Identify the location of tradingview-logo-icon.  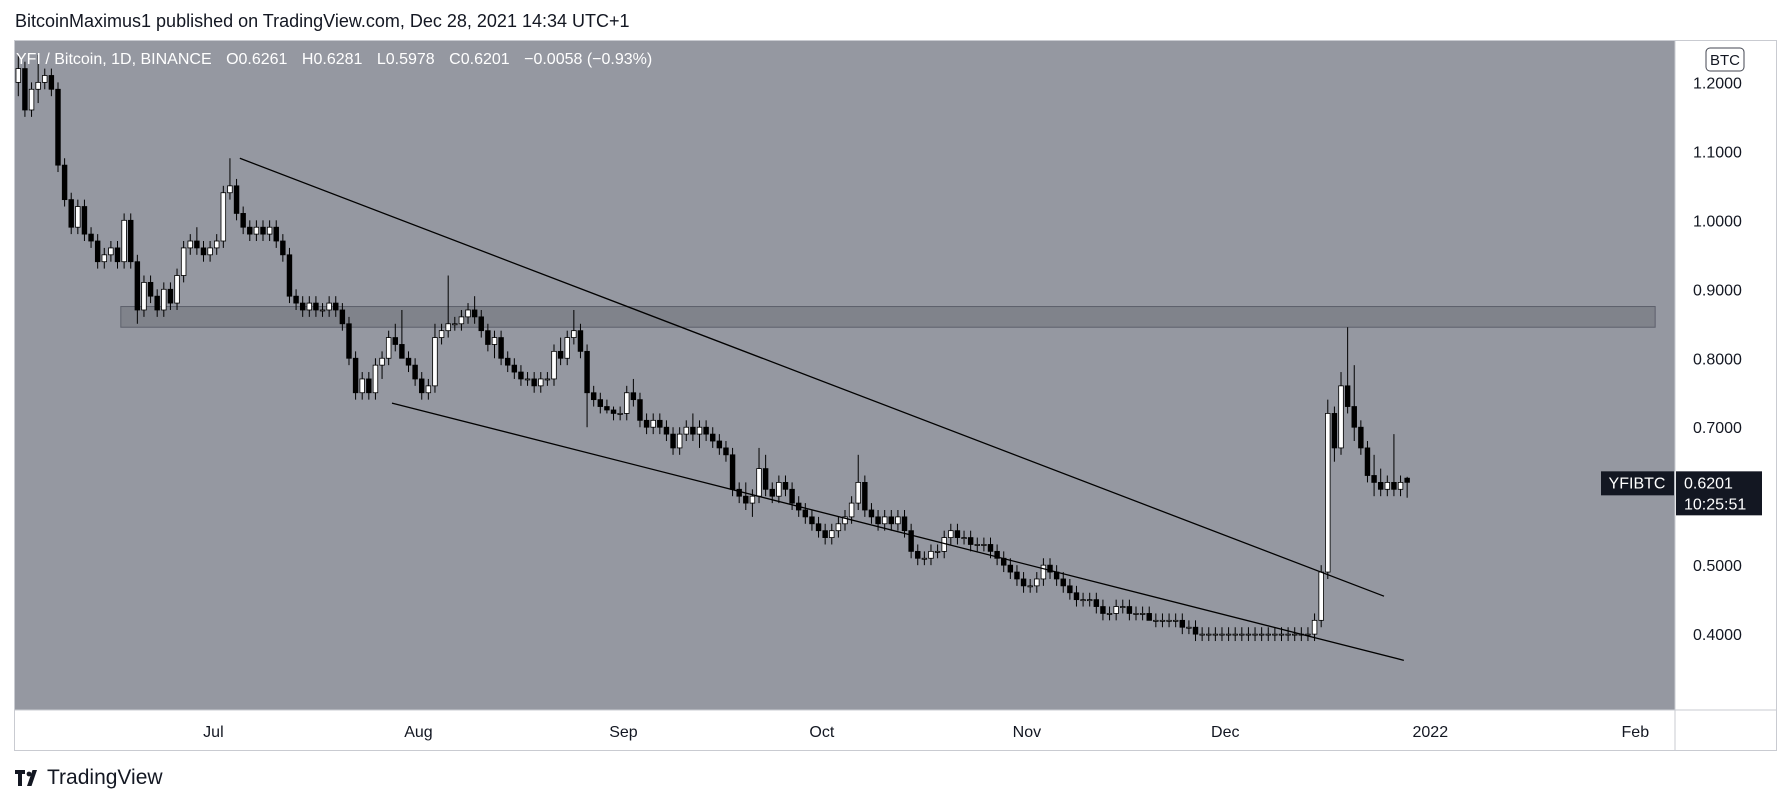
(26, 778).